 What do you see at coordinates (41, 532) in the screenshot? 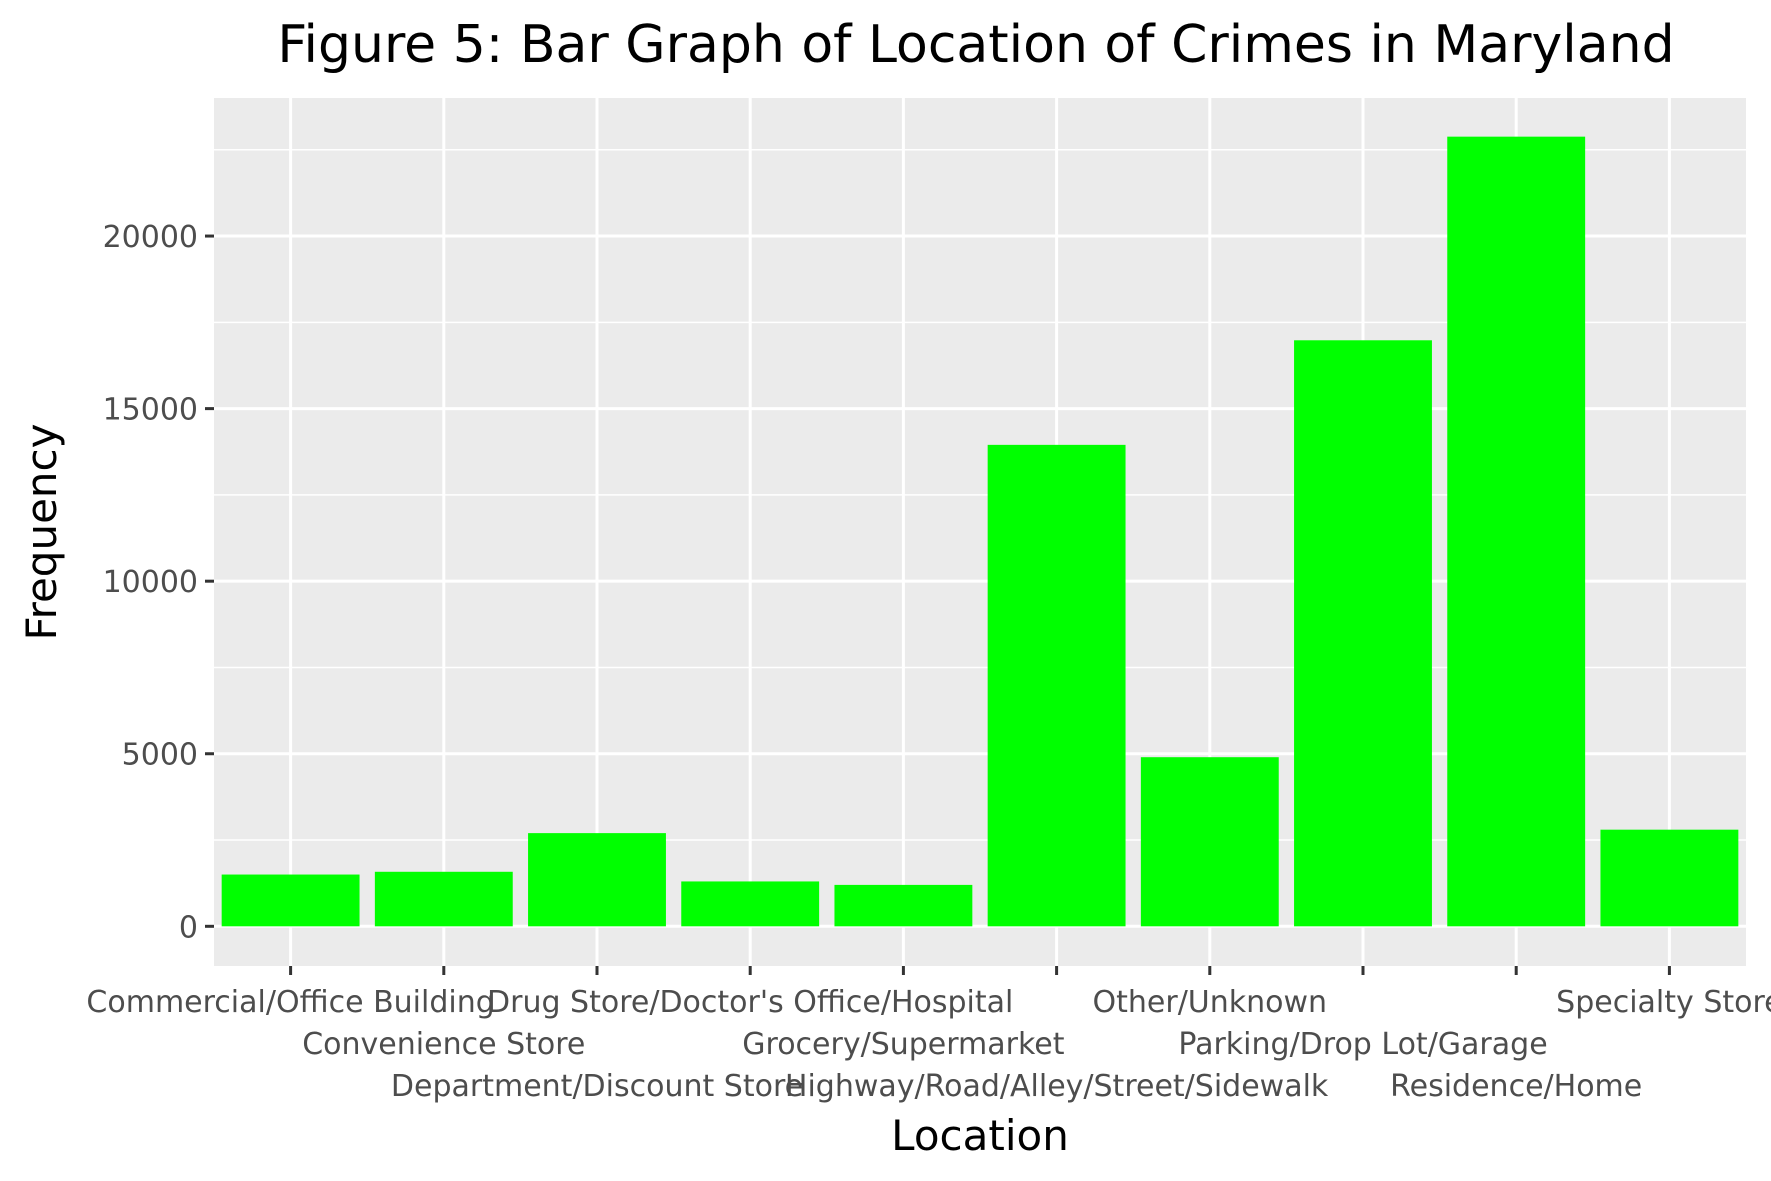
I see `y-axis-title: Frequency` at bounding box center [41, 532].